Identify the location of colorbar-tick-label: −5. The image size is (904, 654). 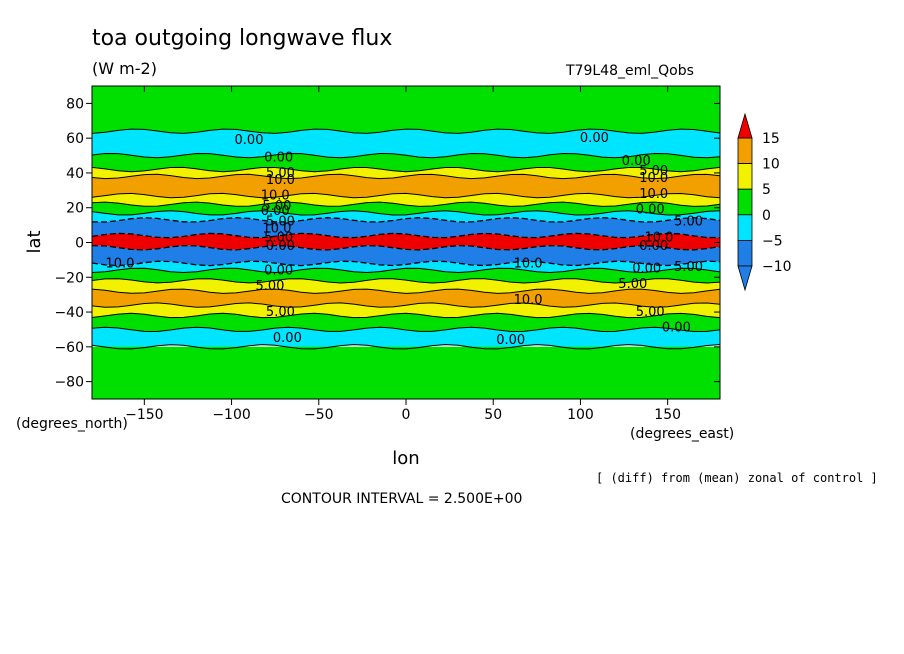
(772, 241).